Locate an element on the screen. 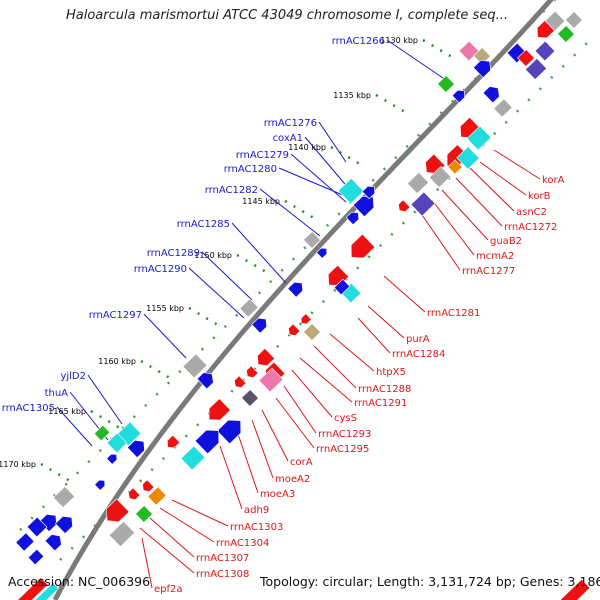 Image resolution: width=600 pixels, height=600 pixels. gene-label-mcma2: mcmA2 is located at coordinates (495, 256).